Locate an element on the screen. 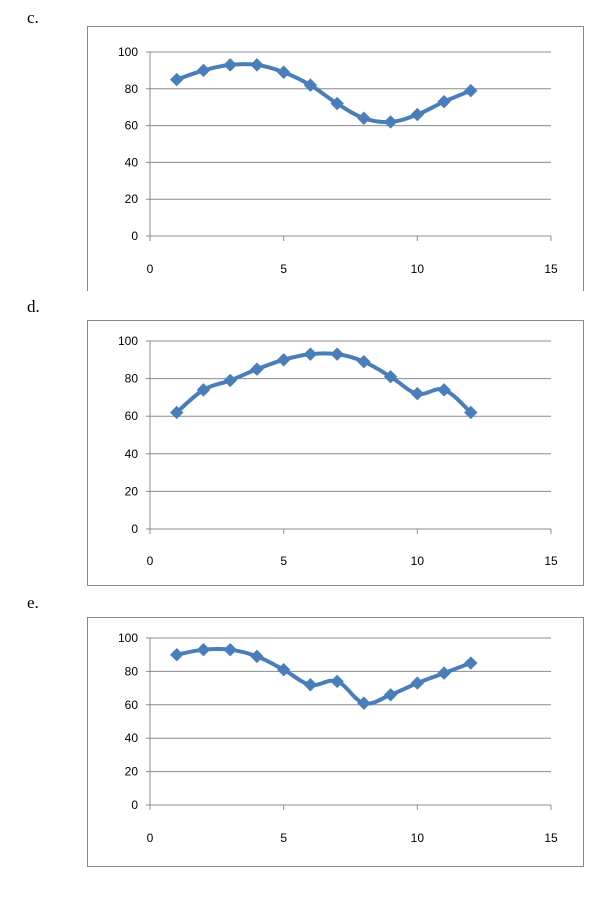 Image resolution: width=612 pixels, height=903 pixels. series-line-e is located at coordinates (324, 676).